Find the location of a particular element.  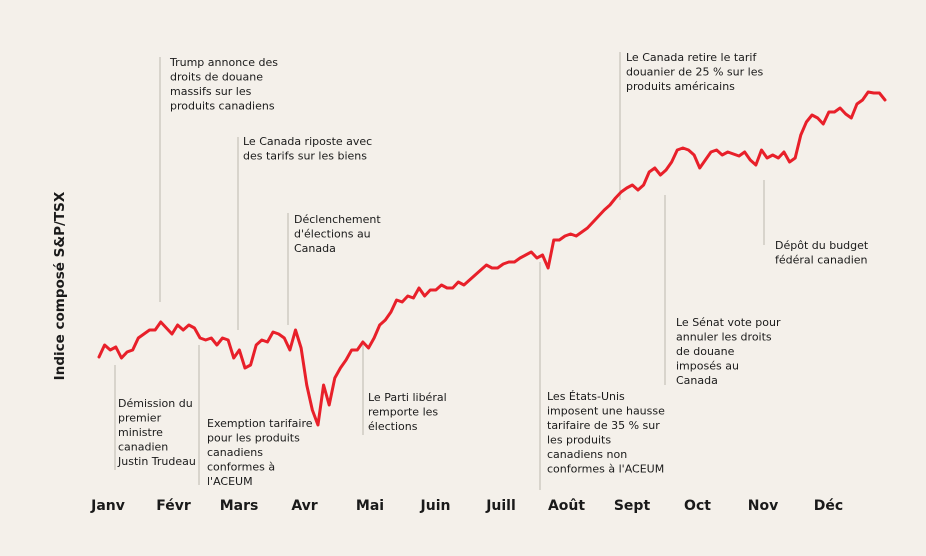

annotation-text: fédéral canadien is located at coordinates (821, 260).